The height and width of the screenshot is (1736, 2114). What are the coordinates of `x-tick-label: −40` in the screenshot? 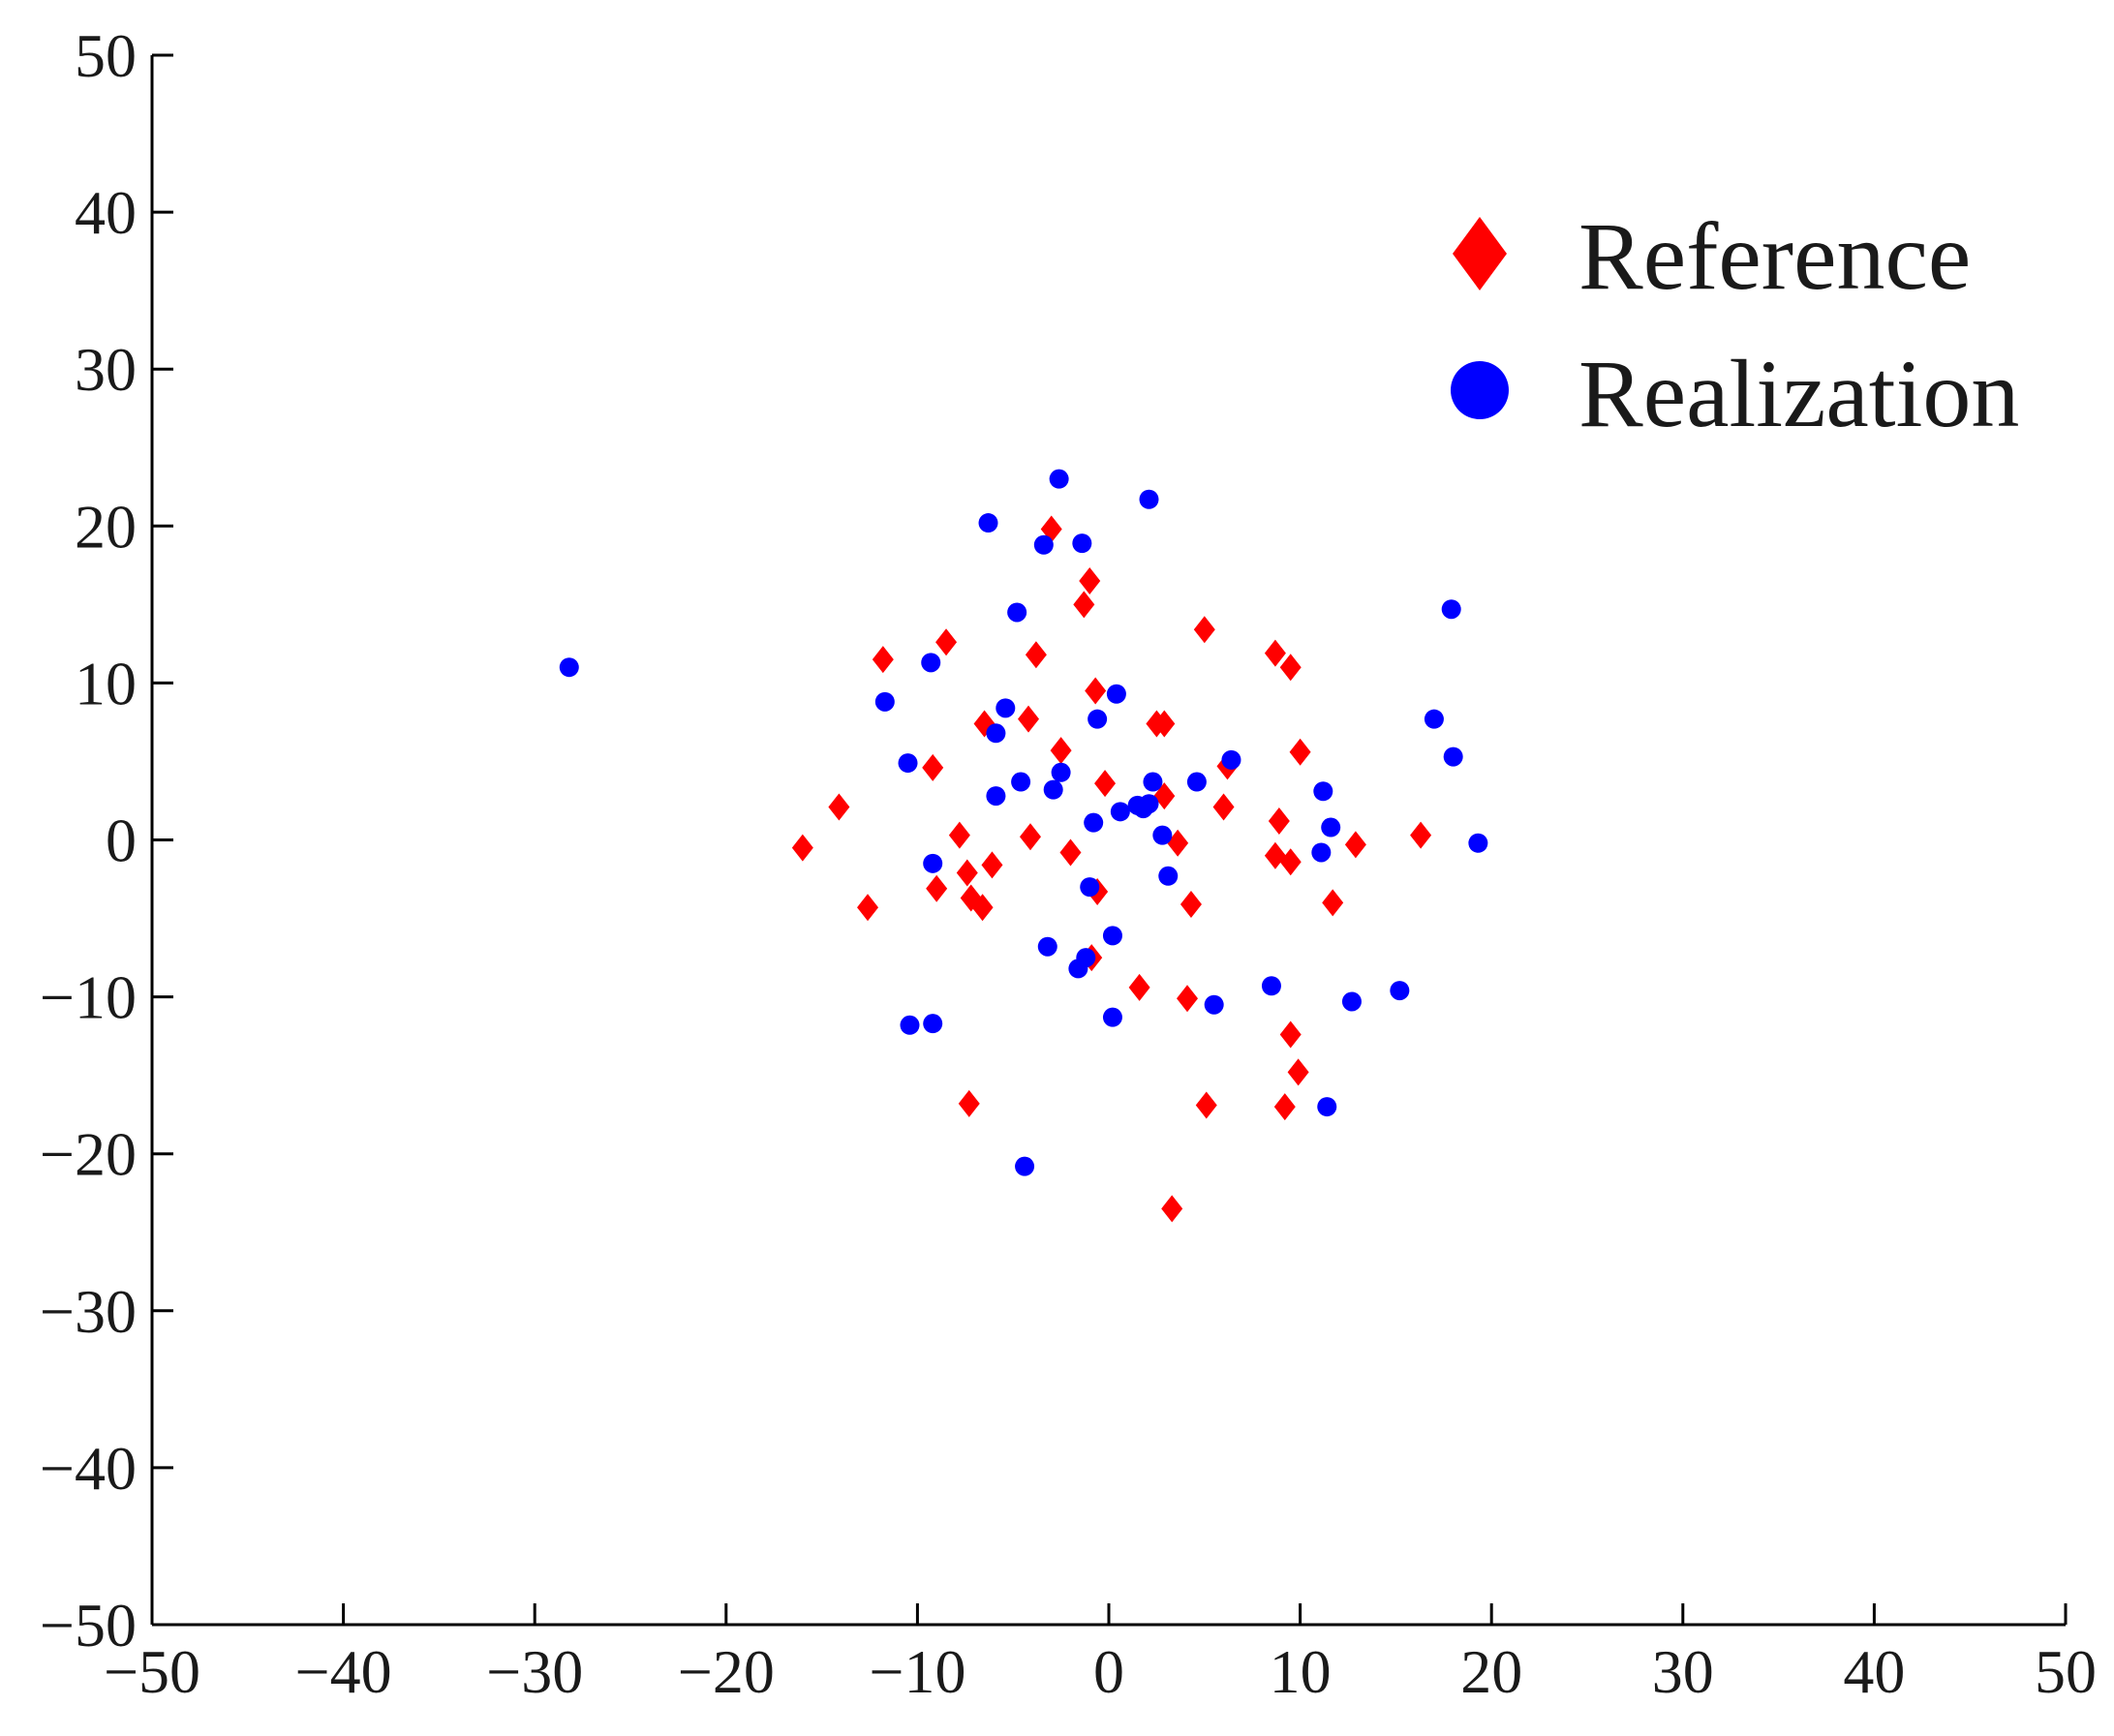 It's located at (343, 1671).